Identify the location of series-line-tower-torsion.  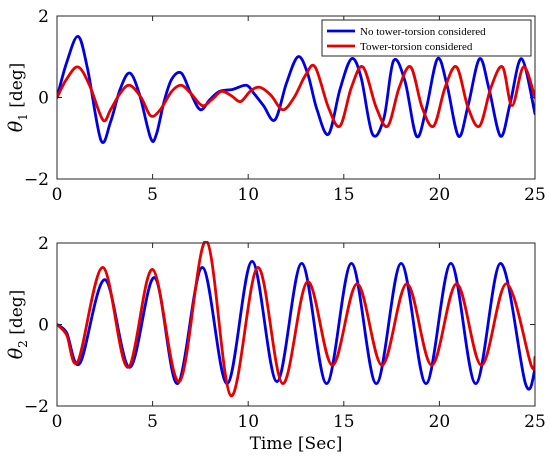
(296, 96).